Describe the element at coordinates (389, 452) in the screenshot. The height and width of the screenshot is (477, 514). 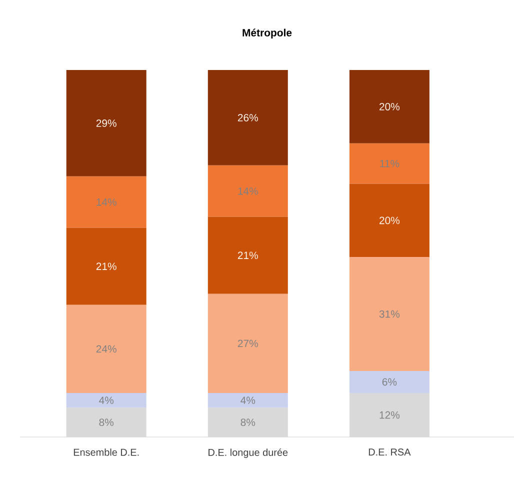
I see `x-tick-label: D.E. RSA` at that location.